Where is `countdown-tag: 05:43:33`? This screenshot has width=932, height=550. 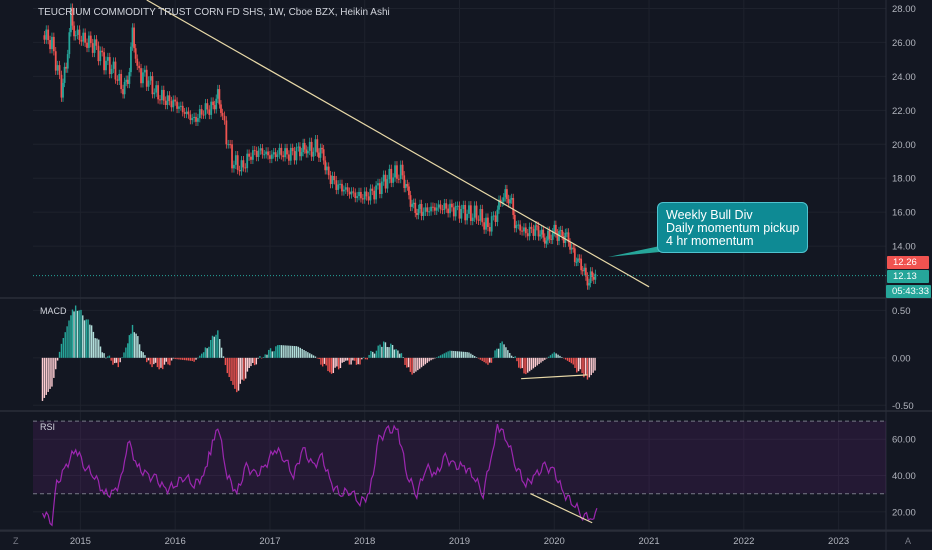 countdown-tag: 05:43:33 is located at coordinates (908, 291).